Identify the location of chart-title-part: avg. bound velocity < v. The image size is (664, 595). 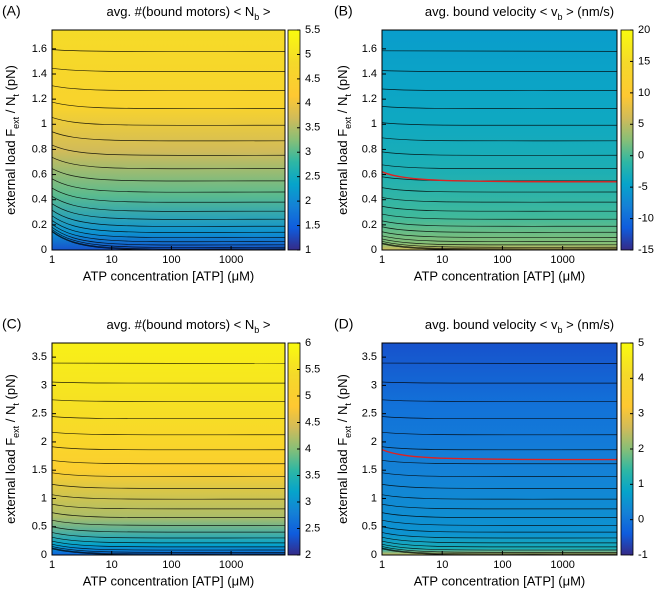
(491, 11).